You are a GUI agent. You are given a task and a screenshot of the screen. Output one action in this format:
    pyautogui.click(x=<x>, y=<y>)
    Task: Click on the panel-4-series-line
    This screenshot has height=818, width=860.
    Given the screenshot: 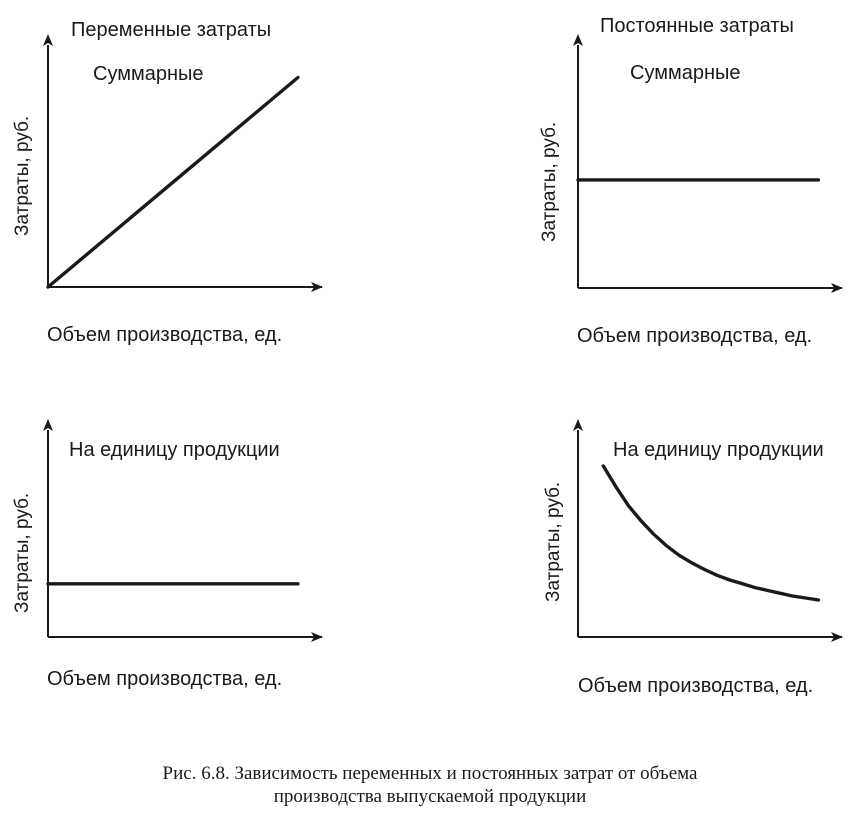 What is the action you would take?
    pyautogui.click(x=711, y=533)
    